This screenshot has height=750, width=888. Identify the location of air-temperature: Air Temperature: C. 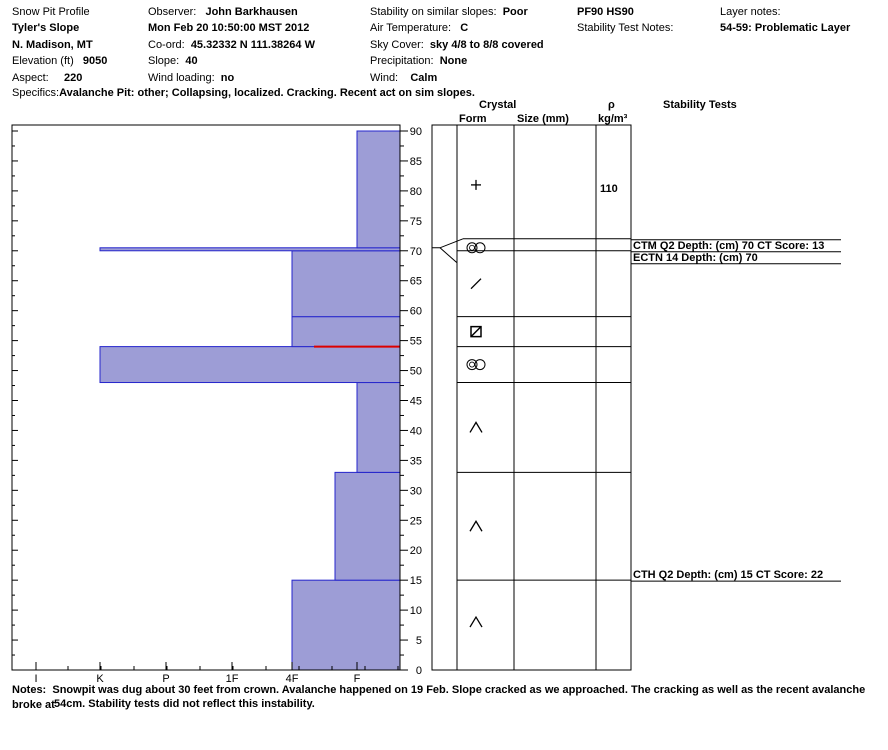
(419, 28).